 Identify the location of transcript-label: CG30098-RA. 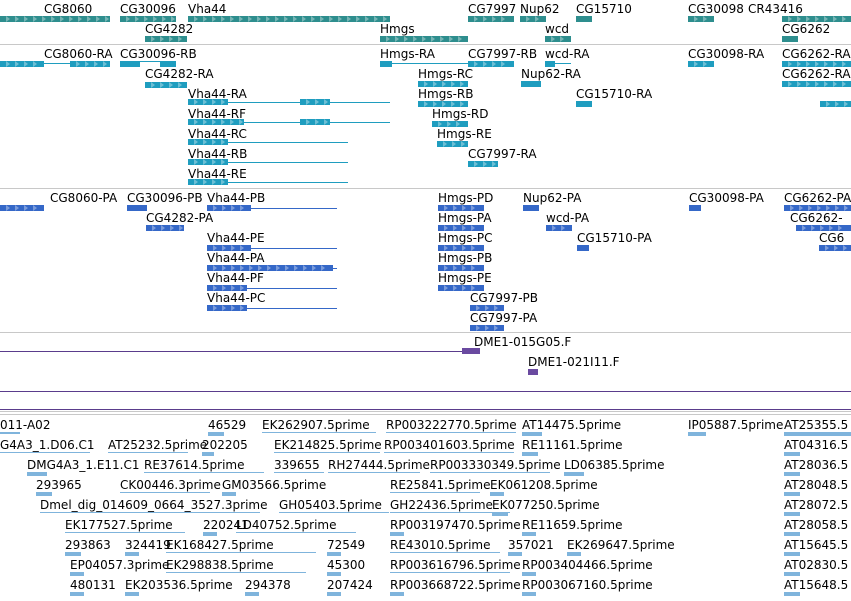
(726, 54).